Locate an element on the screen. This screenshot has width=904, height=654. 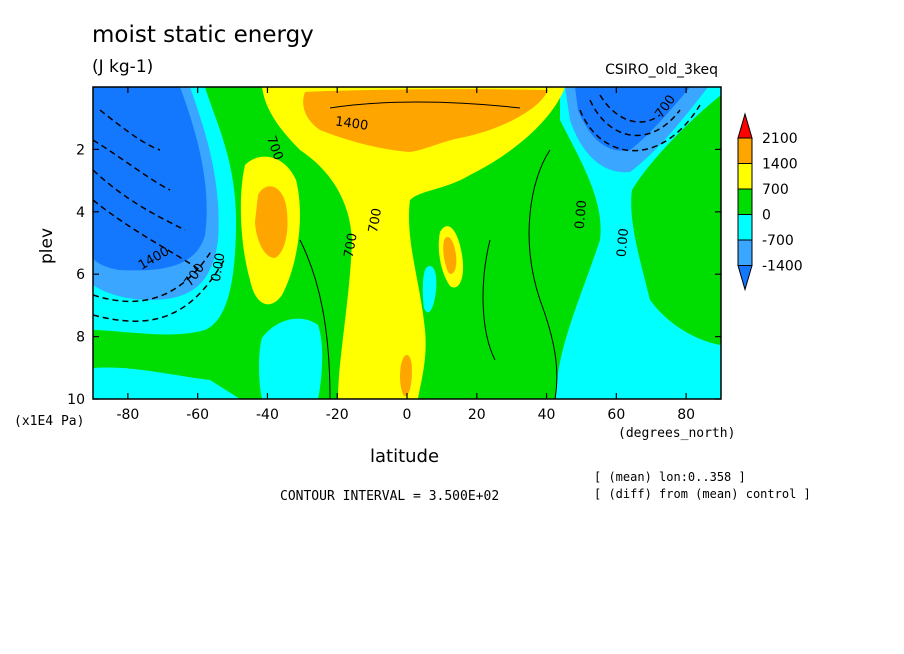
band-neg-right-deep is located at coordinates (632, 119).